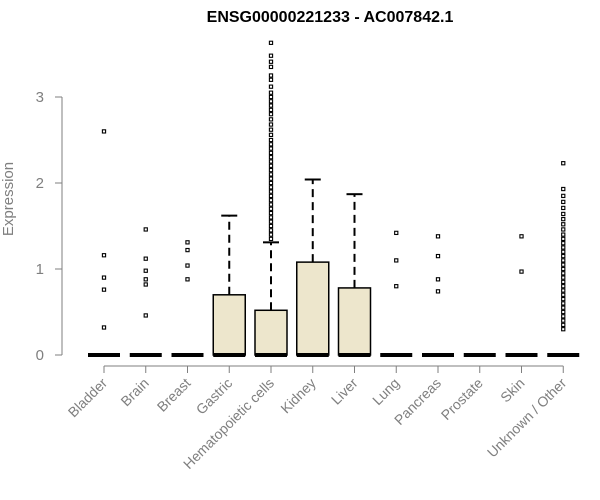 This screenshot has width=600, height=500. I want to click on y-axis-label: Expression, so click(8, 199).